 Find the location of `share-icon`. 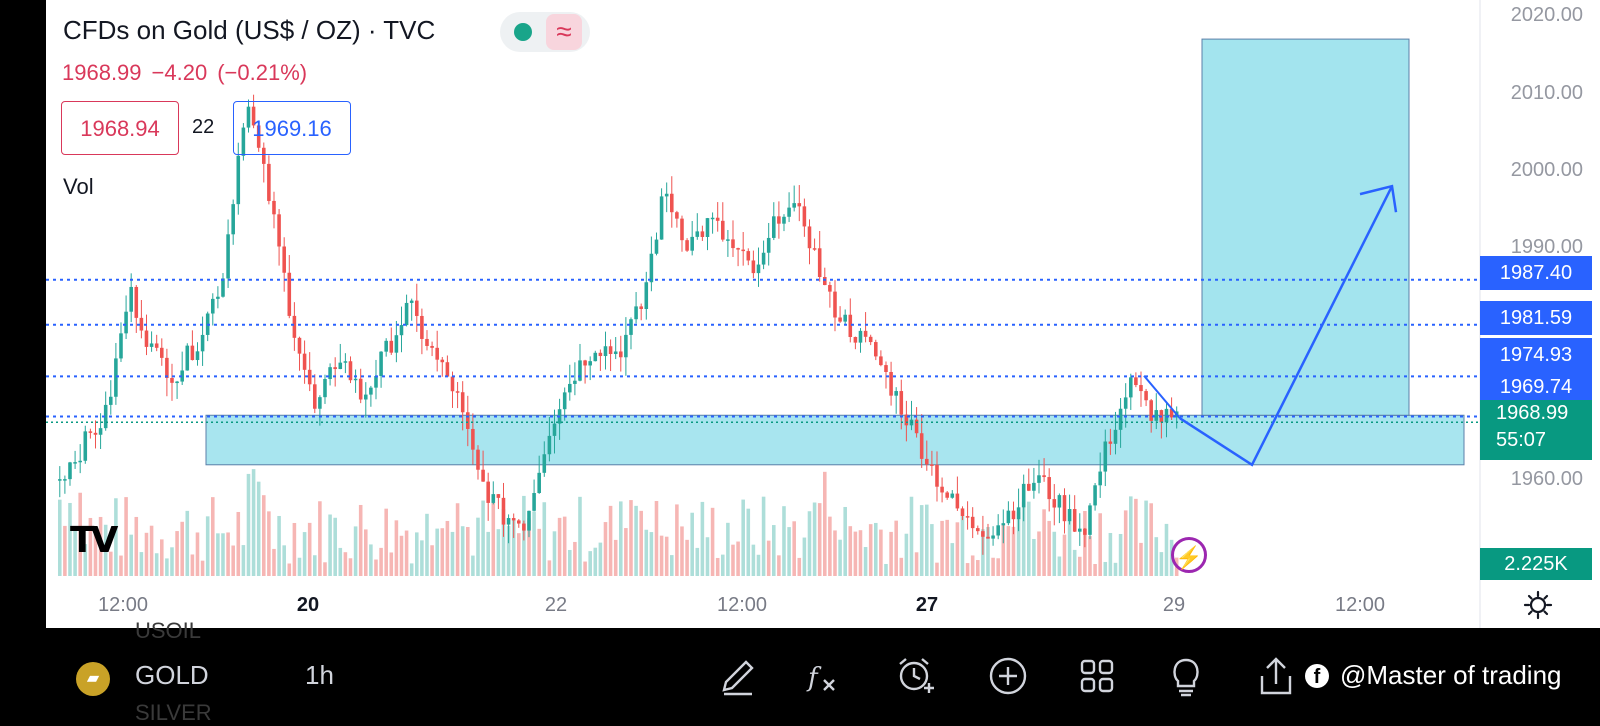

share-icon is located at coordinates (1276, 676).